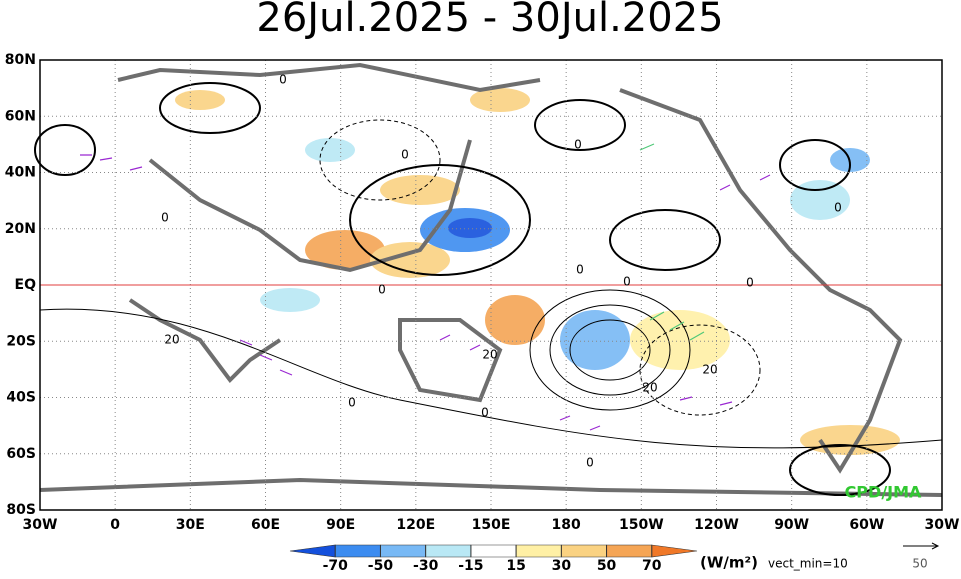  What do you see at coordinates (336, 566) in the screenshot?
I see `colorbar-tick-label: -70` at bounding box center [336, 566].